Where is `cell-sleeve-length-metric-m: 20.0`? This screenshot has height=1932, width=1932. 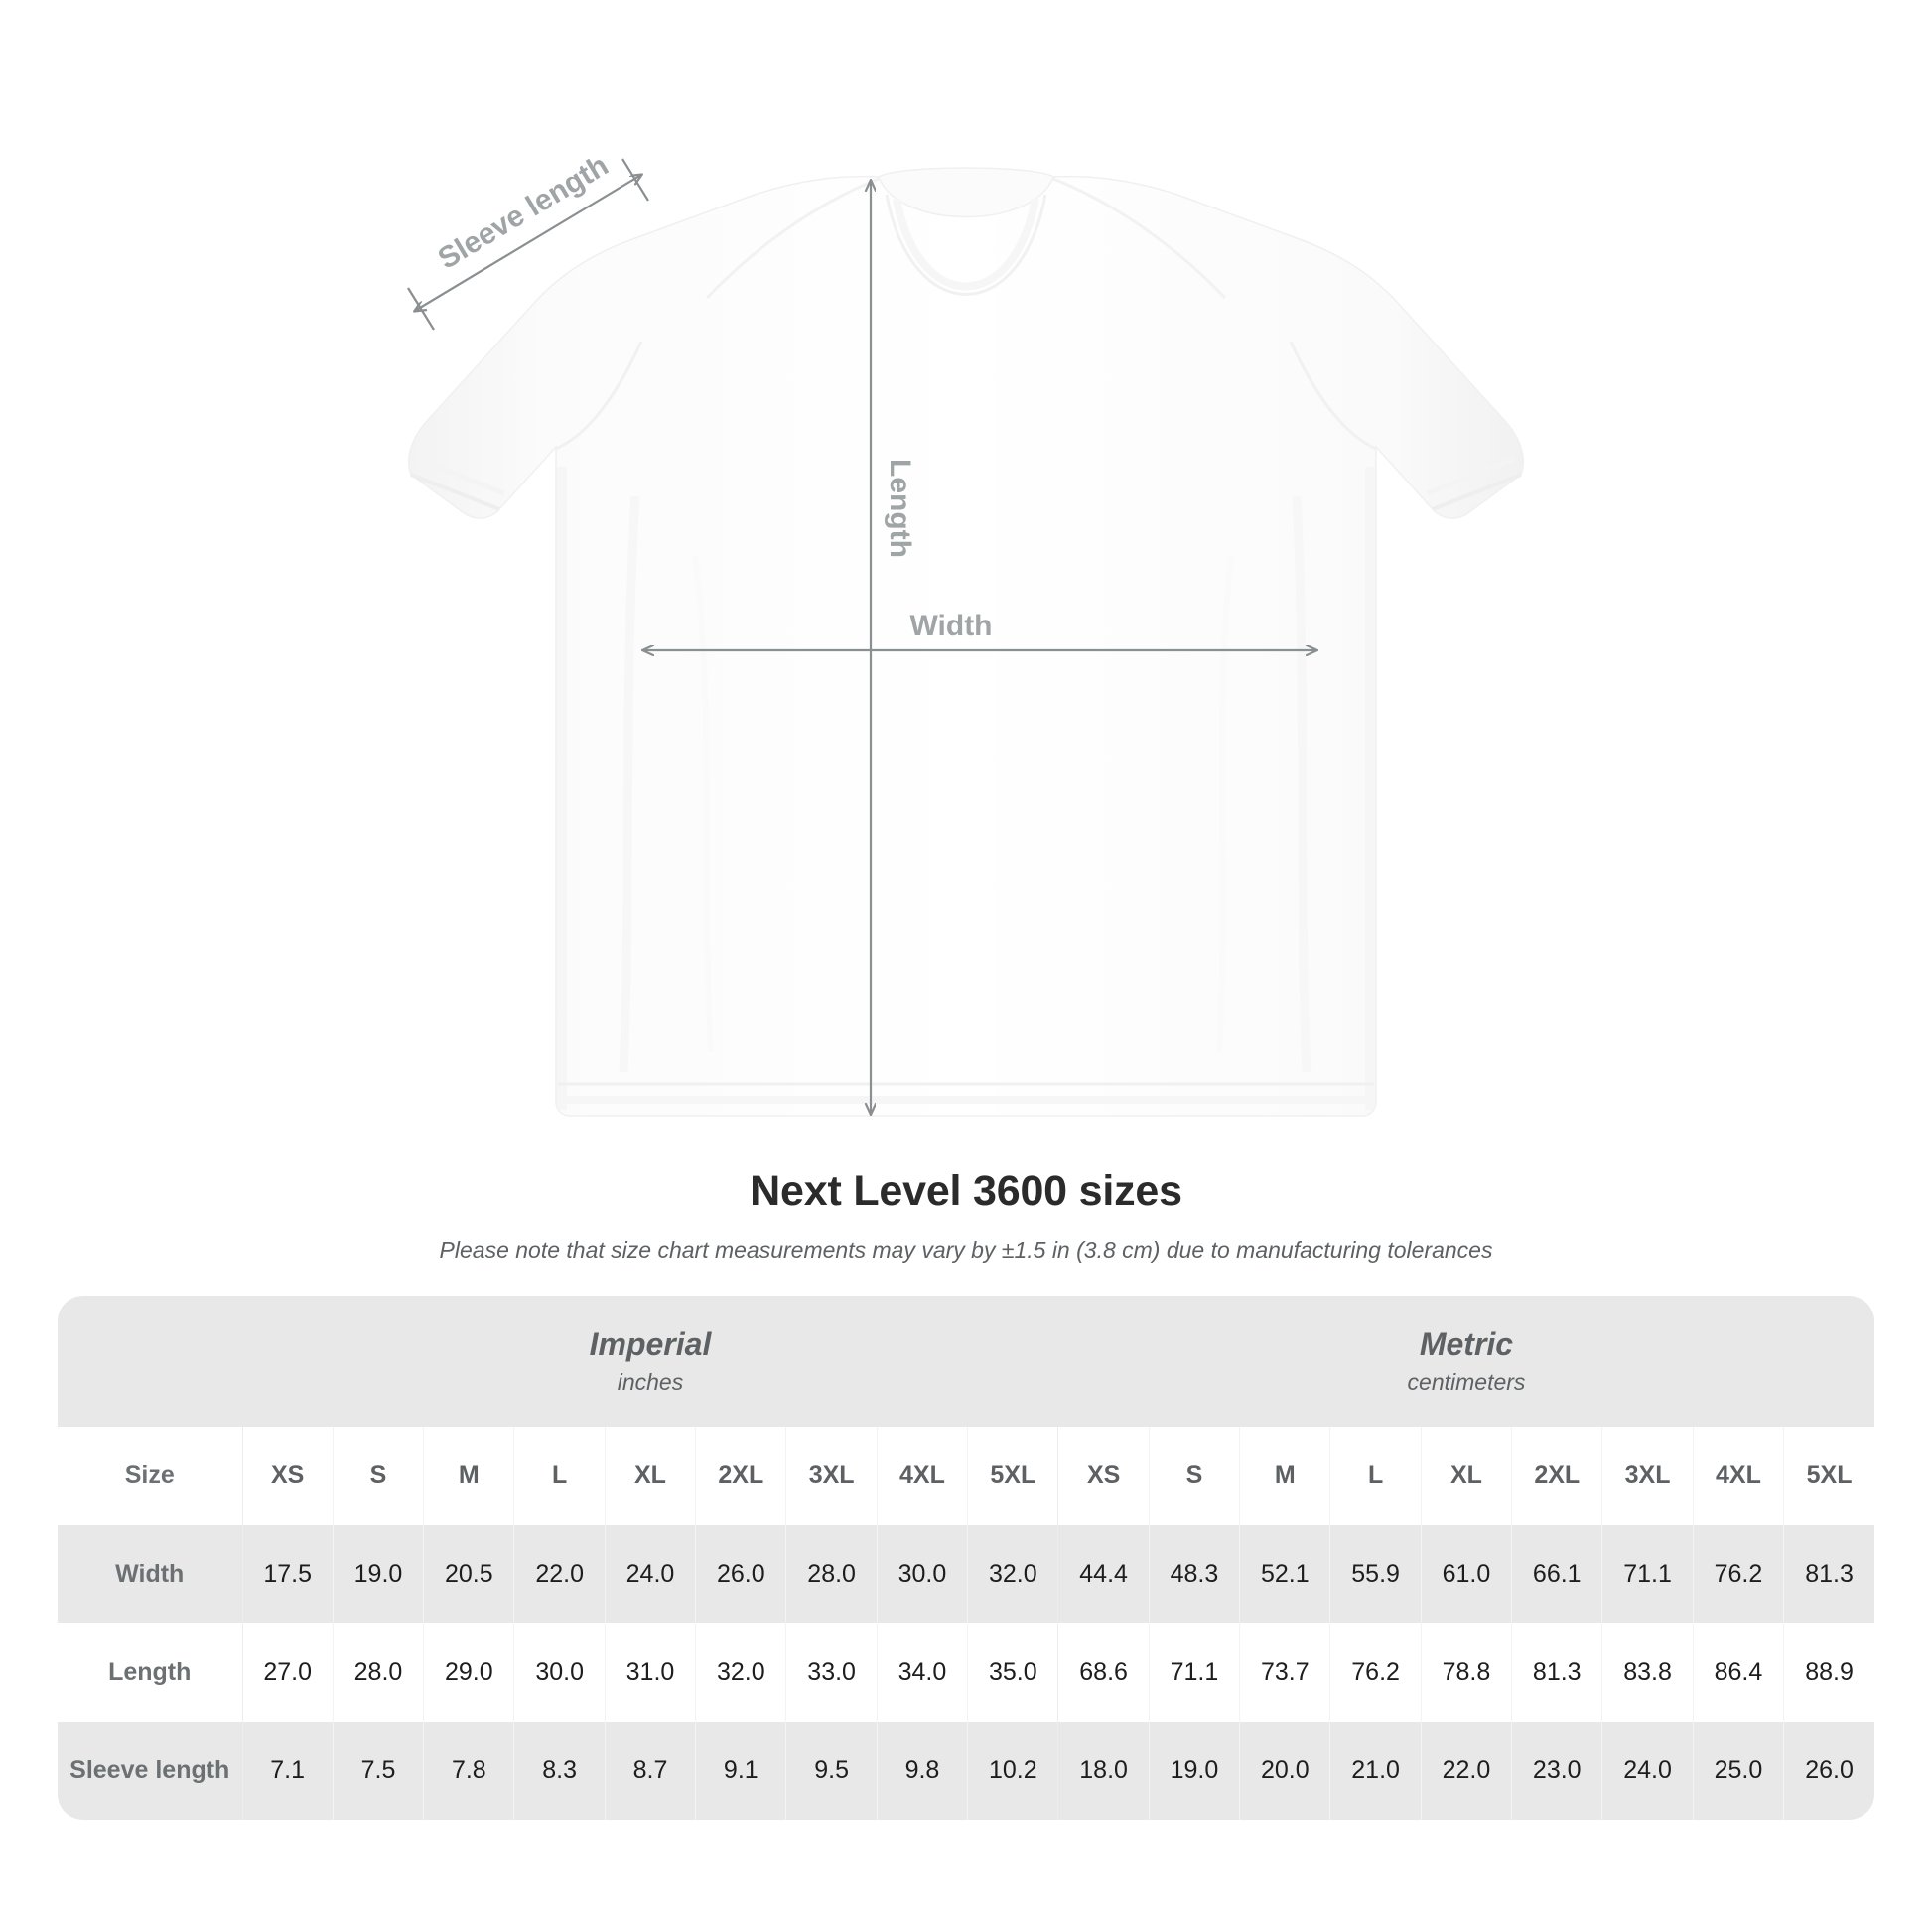 cell-sleeve-length-metric-m: 20.0 is located at coordinates (1284, 1771).